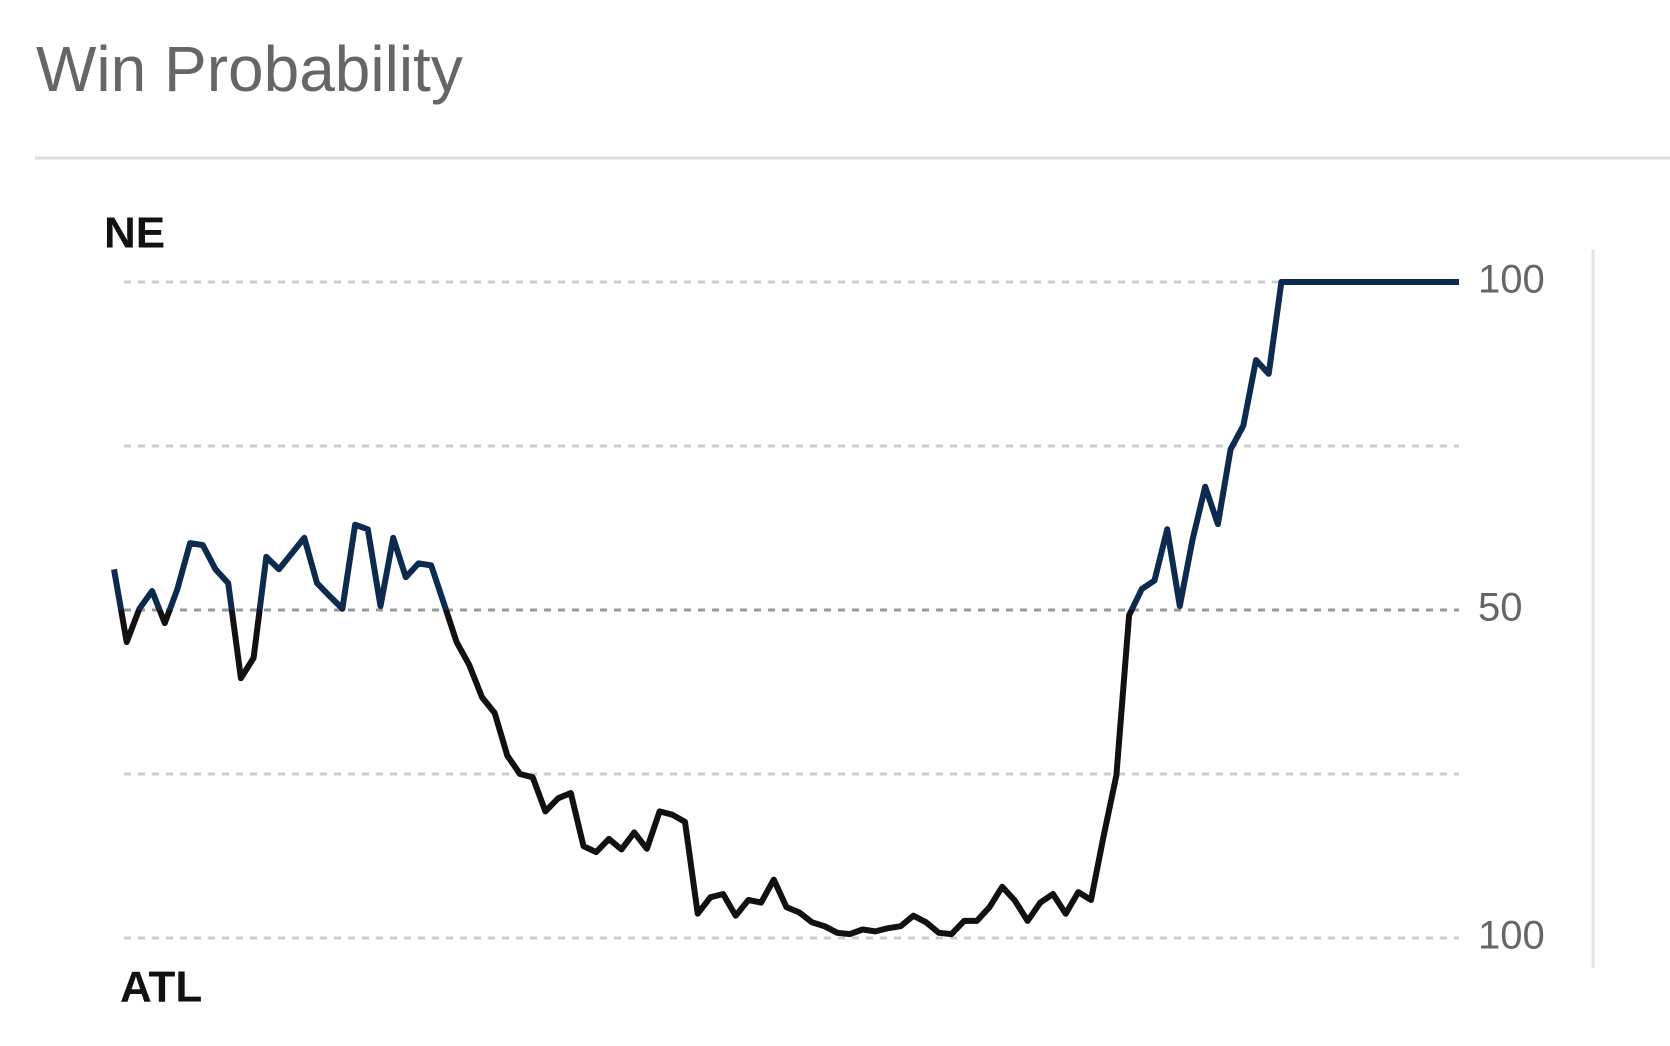  I want to click on team-label: NE, so click(134, 233).